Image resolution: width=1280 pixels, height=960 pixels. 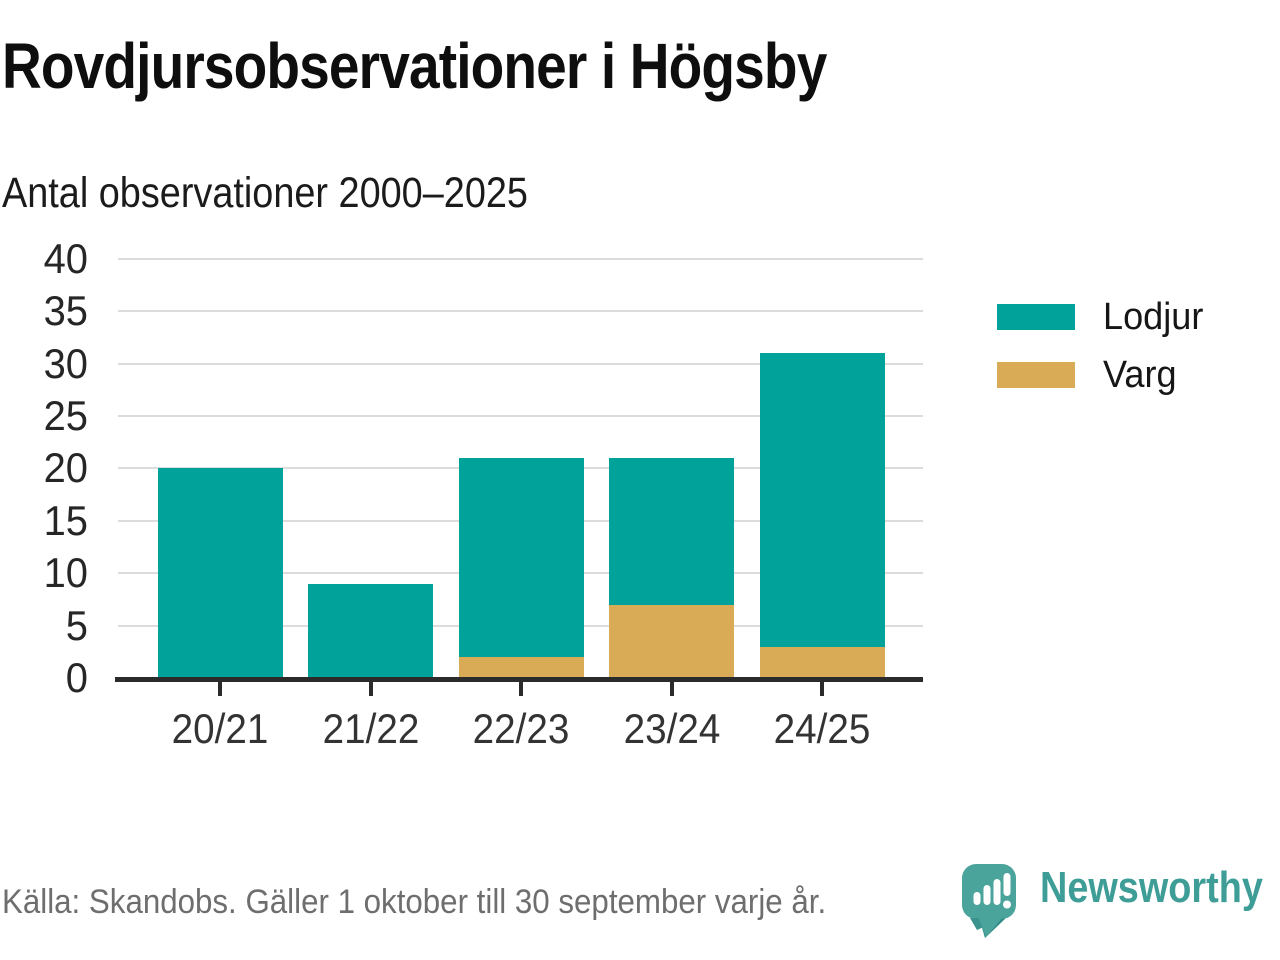 What do you see at coordinates (265, 193) in the screenshot?
I see `chart-subtitle: Antal observationer 2000–2025` at bounding box center [265, 193].